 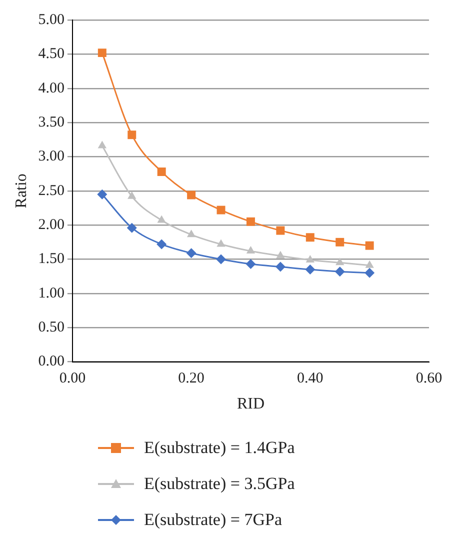 What do you see at coordinates (51, 88) in the screenshot?
I see `y-tick-label: 4.00` at bounding box center [51, 88].